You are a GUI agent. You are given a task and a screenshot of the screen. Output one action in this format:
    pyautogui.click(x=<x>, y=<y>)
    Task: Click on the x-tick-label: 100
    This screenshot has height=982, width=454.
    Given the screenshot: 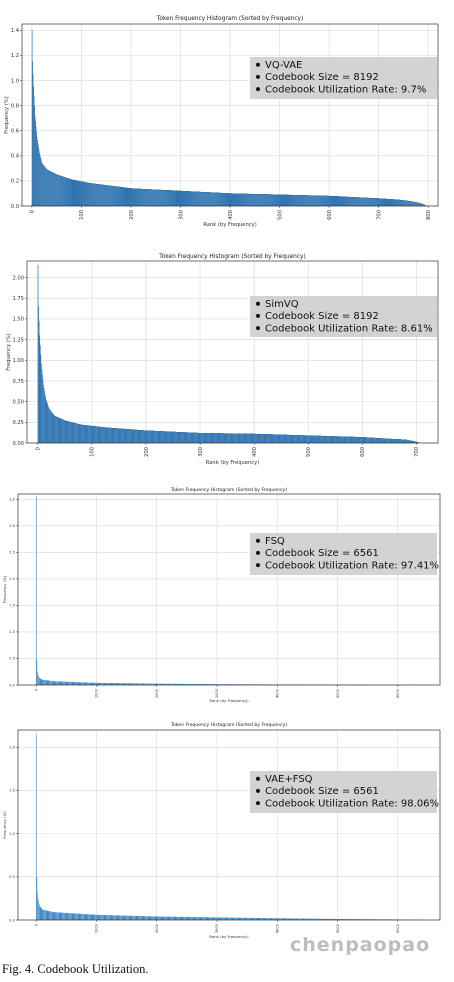 What is the action you would take?
    pyautogui.click(x=93, y=452)
    